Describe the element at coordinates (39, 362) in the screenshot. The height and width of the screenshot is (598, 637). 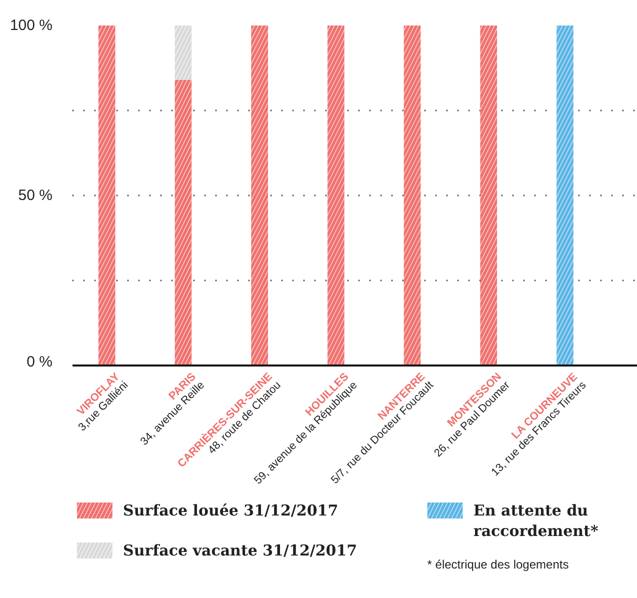
I see `y-tick-label: 0 %` at that location.